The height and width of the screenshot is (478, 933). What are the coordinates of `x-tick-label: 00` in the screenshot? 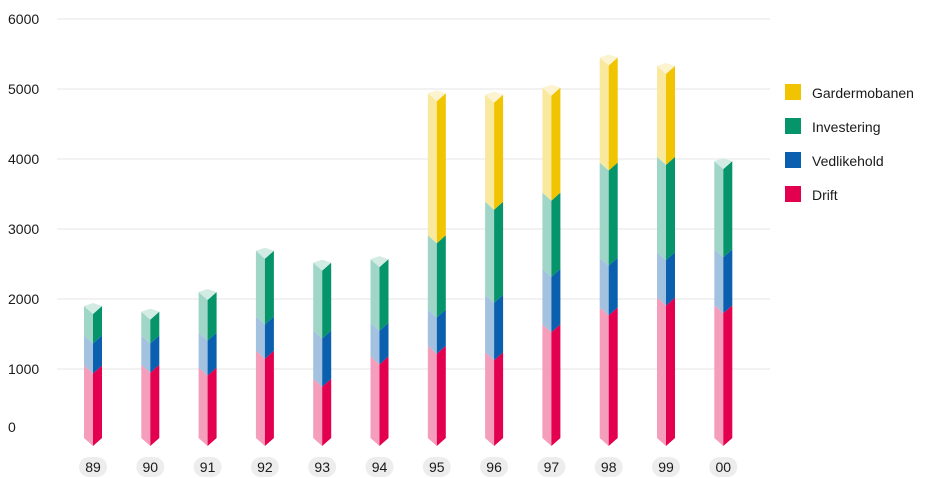 It's located at (724, 467).